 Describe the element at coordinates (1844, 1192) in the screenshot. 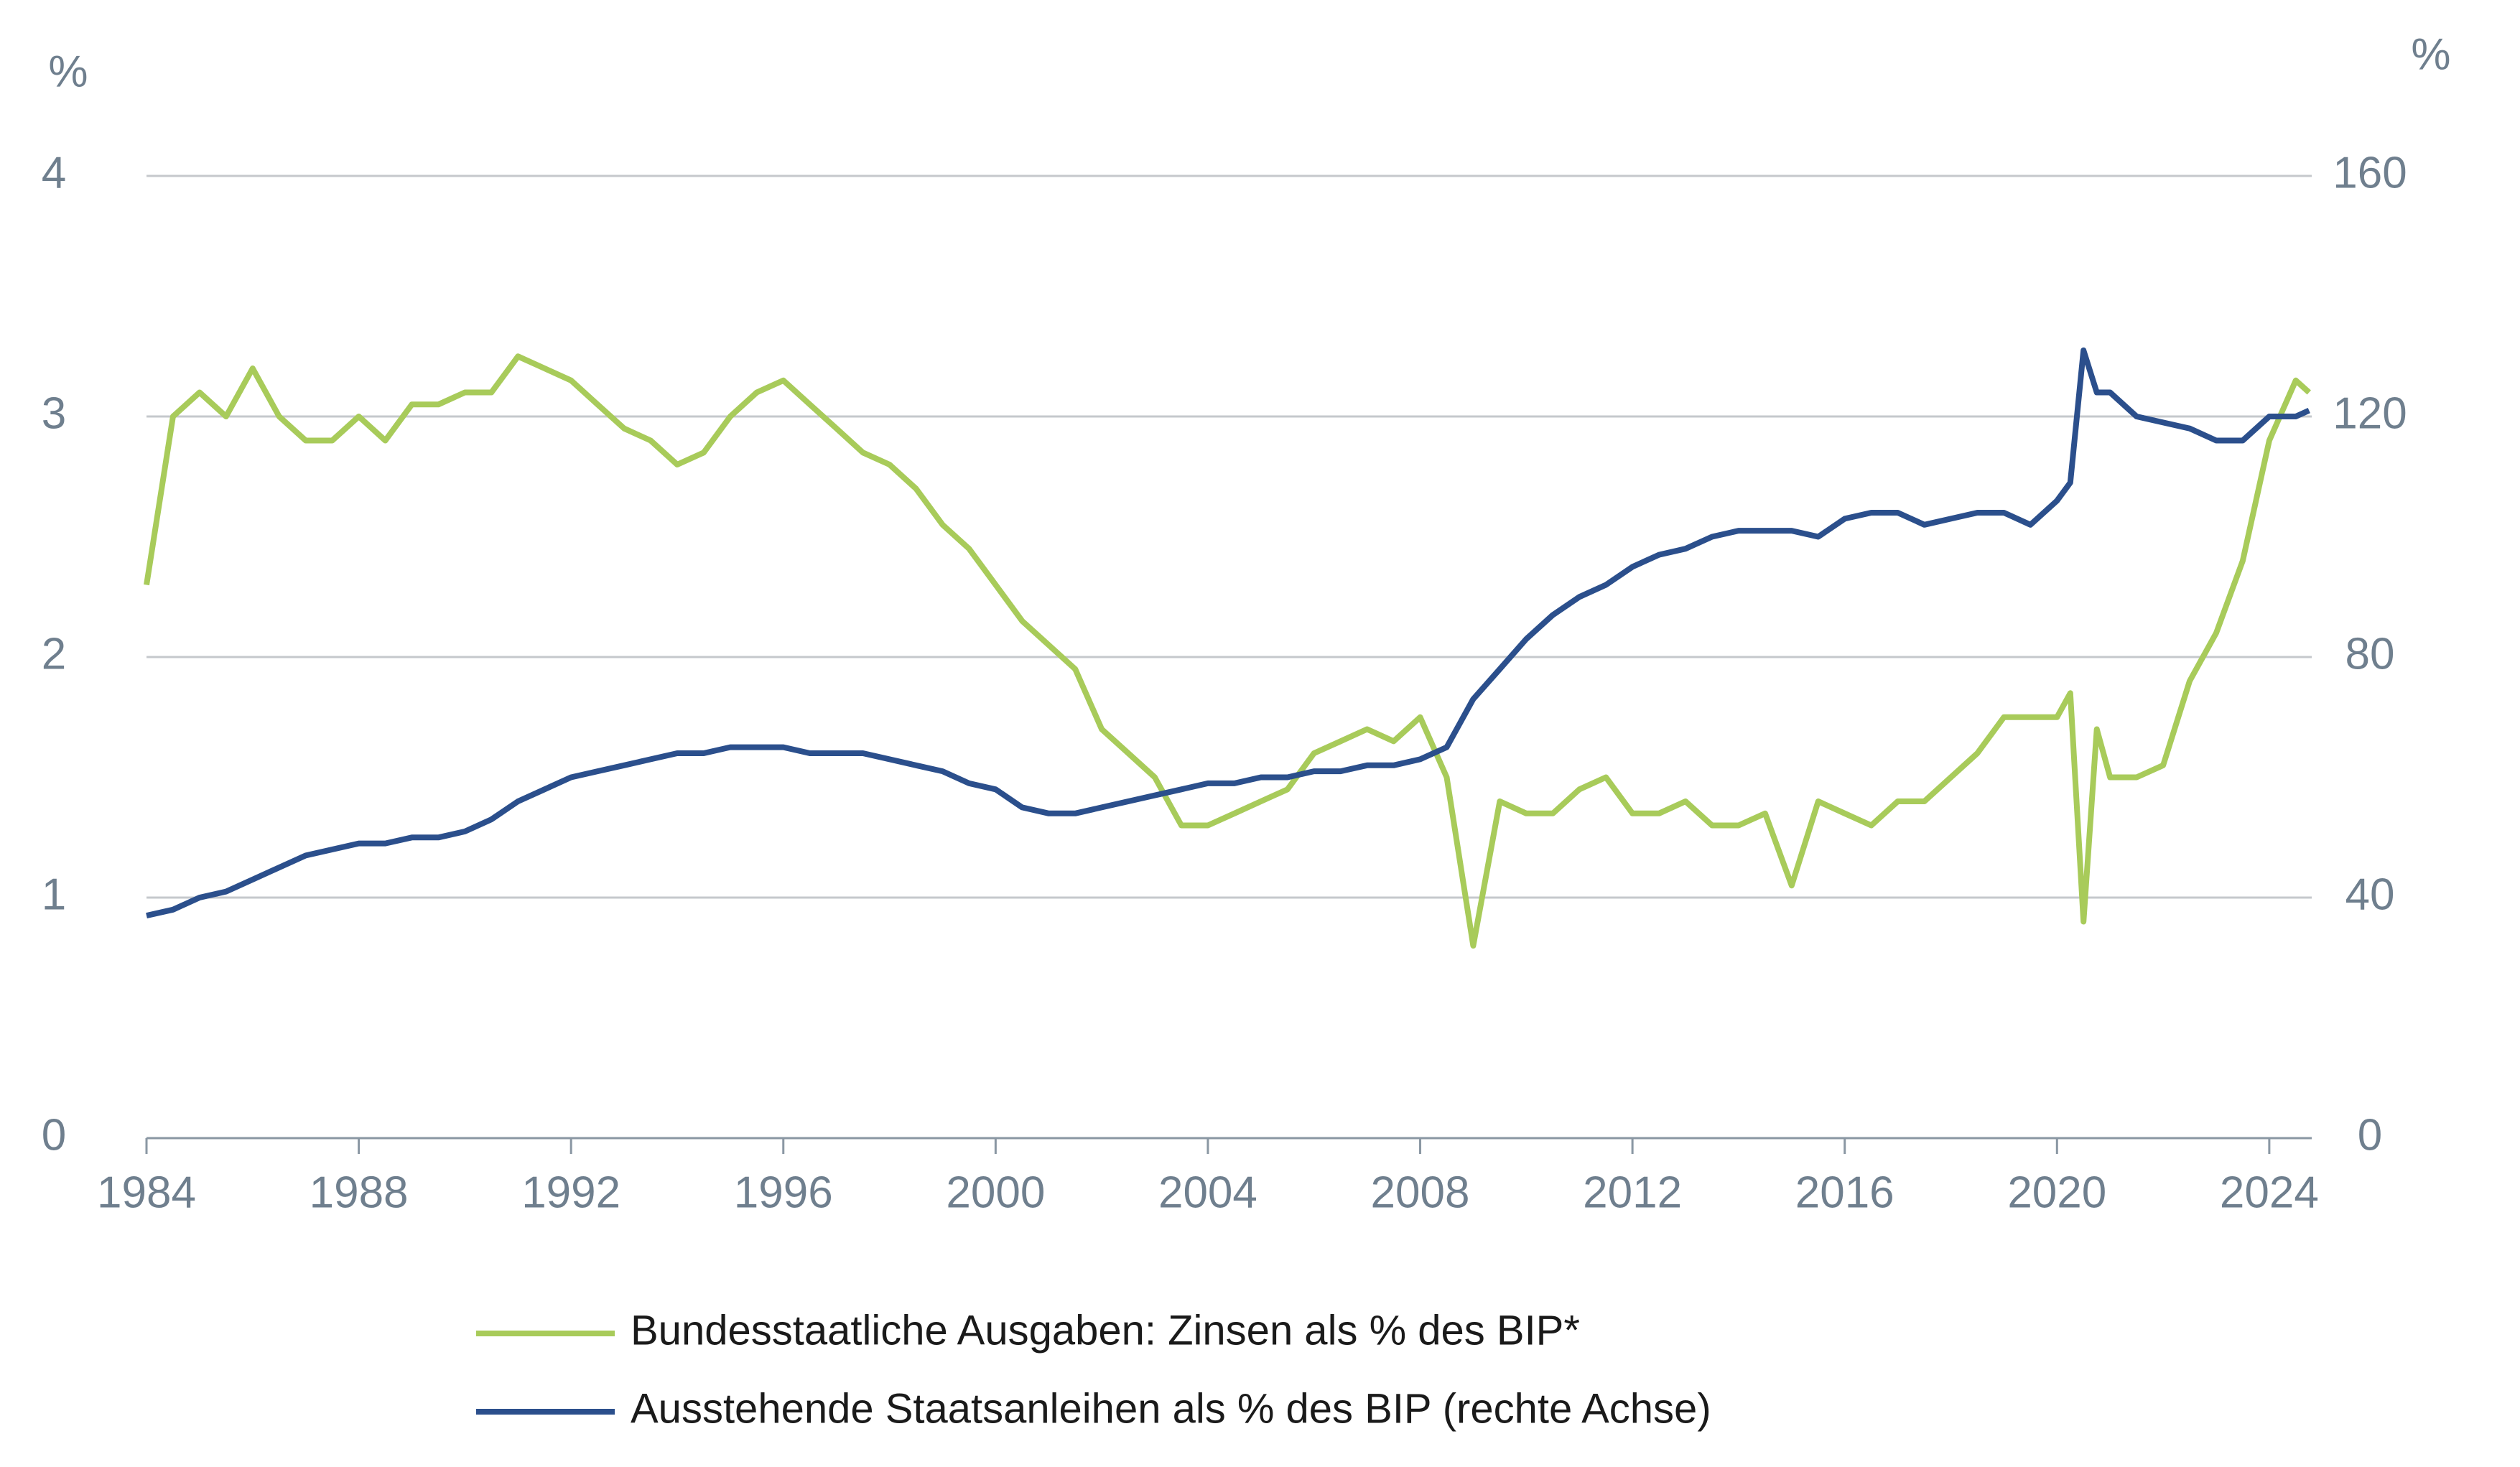

I see `x-tick-label: 2016` at that location.